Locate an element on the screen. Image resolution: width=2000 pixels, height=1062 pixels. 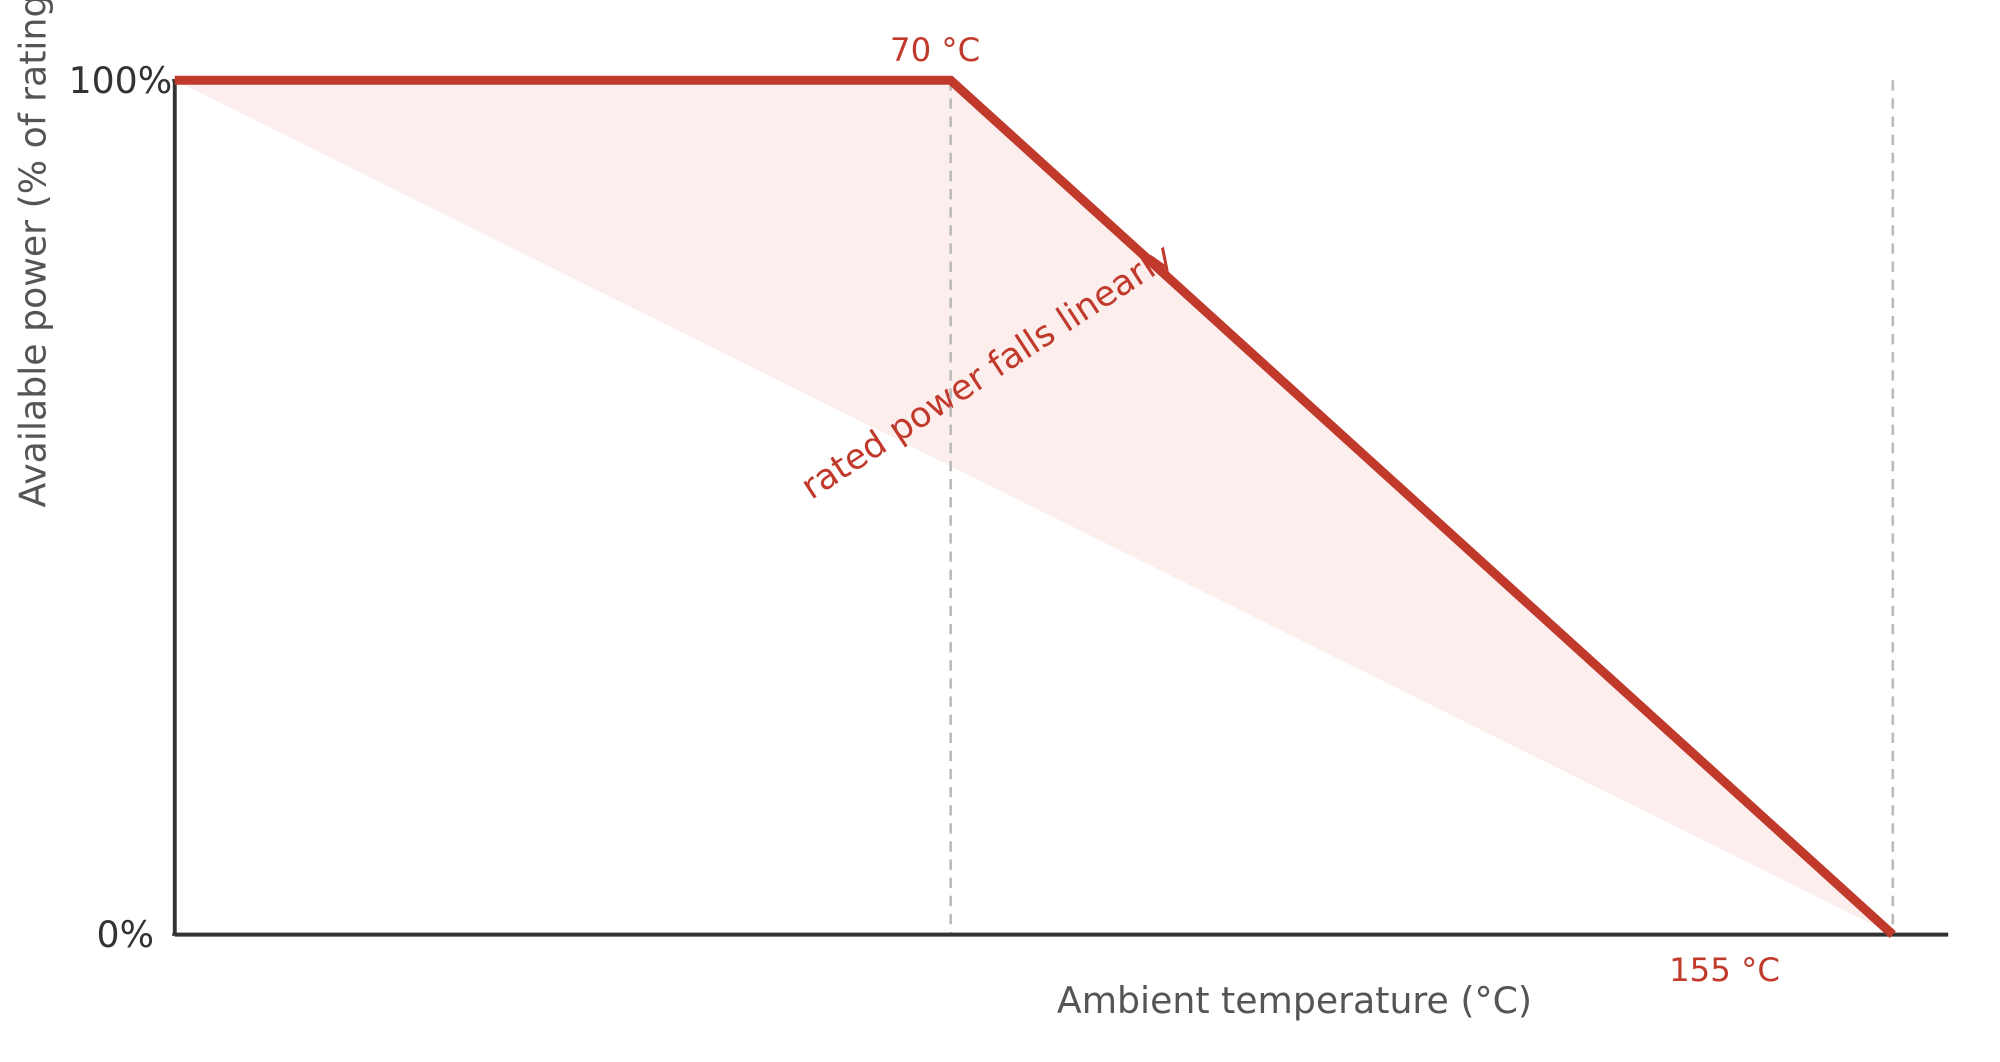
x-axis-title: Ambient temperature (°C) is located at coordinates (1294, 1000).